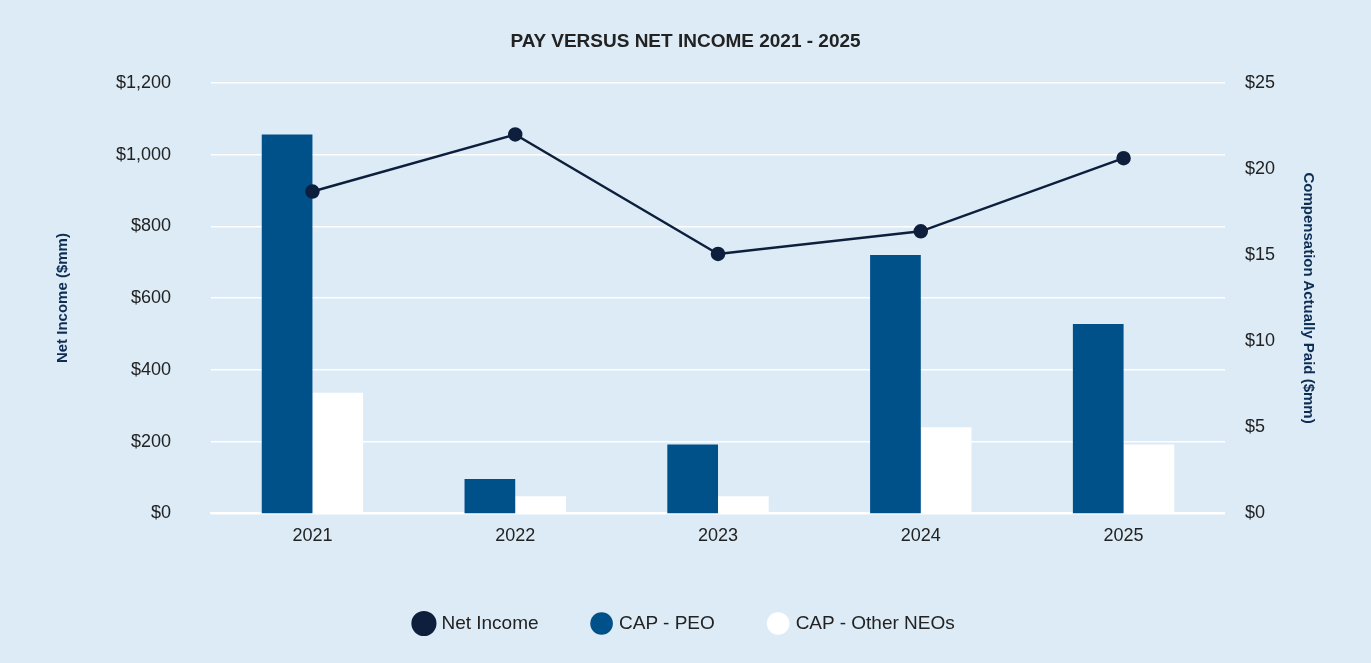  I want to click on y2-tick-label: $10, so click(1260, 340).